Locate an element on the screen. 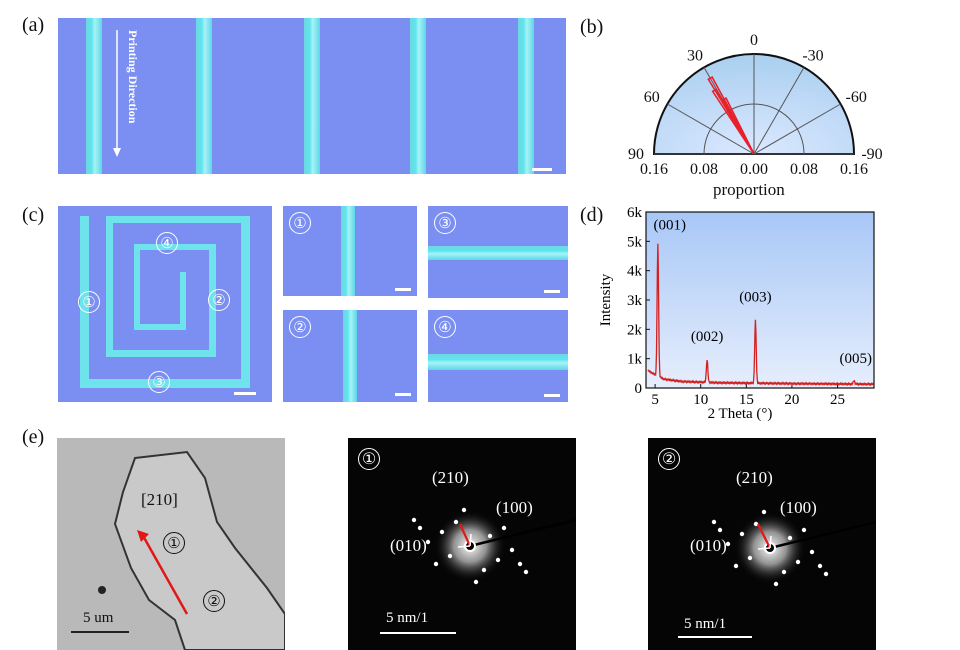 The image size is (960, 650). xrd-peak-label: (001) is located at coordinates (669, 226).